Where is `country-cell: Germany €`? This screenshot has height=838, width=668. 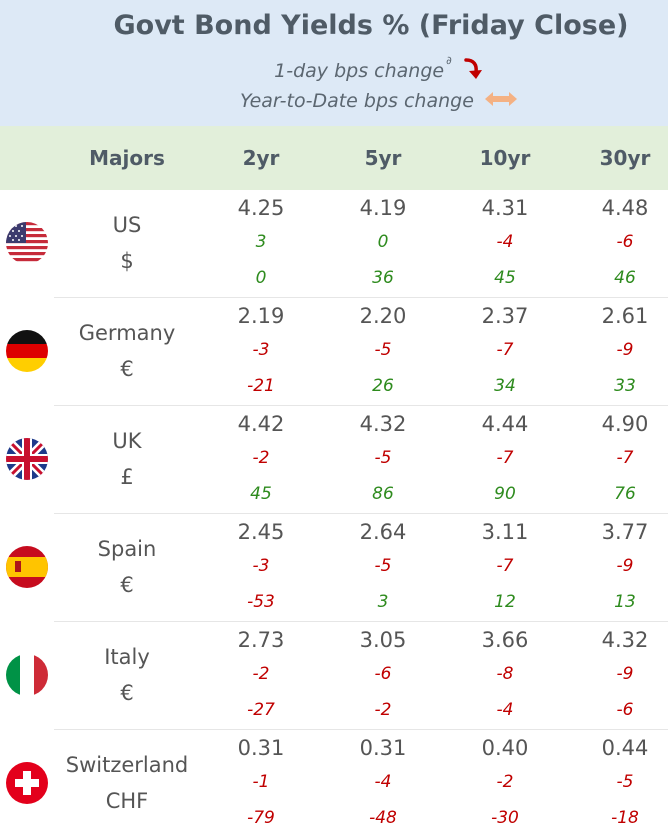 country-cell: Germany € is located at coordinates (127, 351).